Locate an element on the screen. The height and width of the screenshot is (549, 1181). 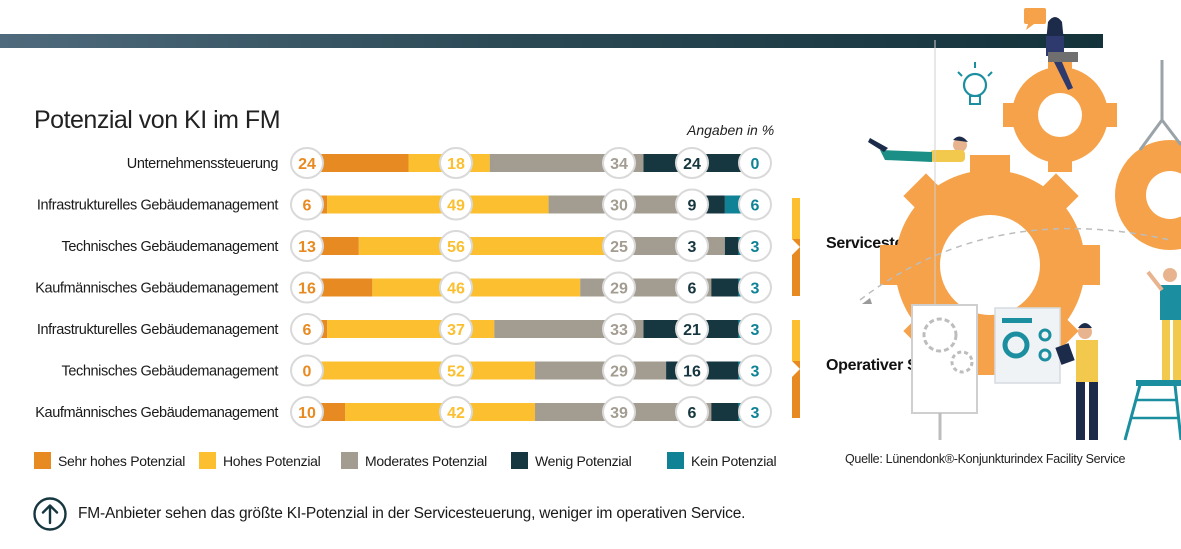
legend-item-moderat: Moderates Potenzial is located at coordinates (414, 460).